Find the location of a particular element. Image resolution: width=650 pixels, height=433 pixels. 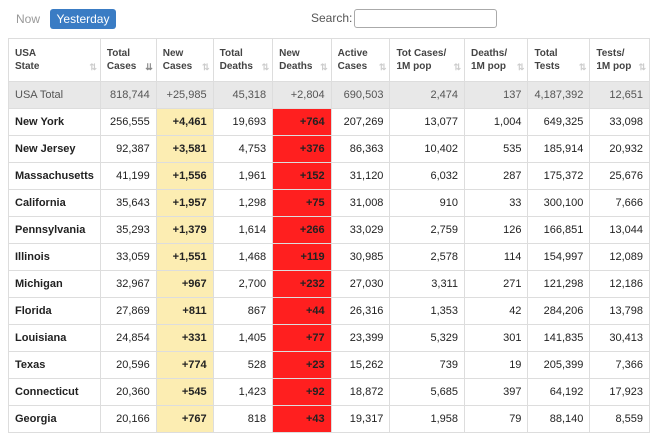

cell-active-cases: 27,030 is located at coordinates (360, 284).